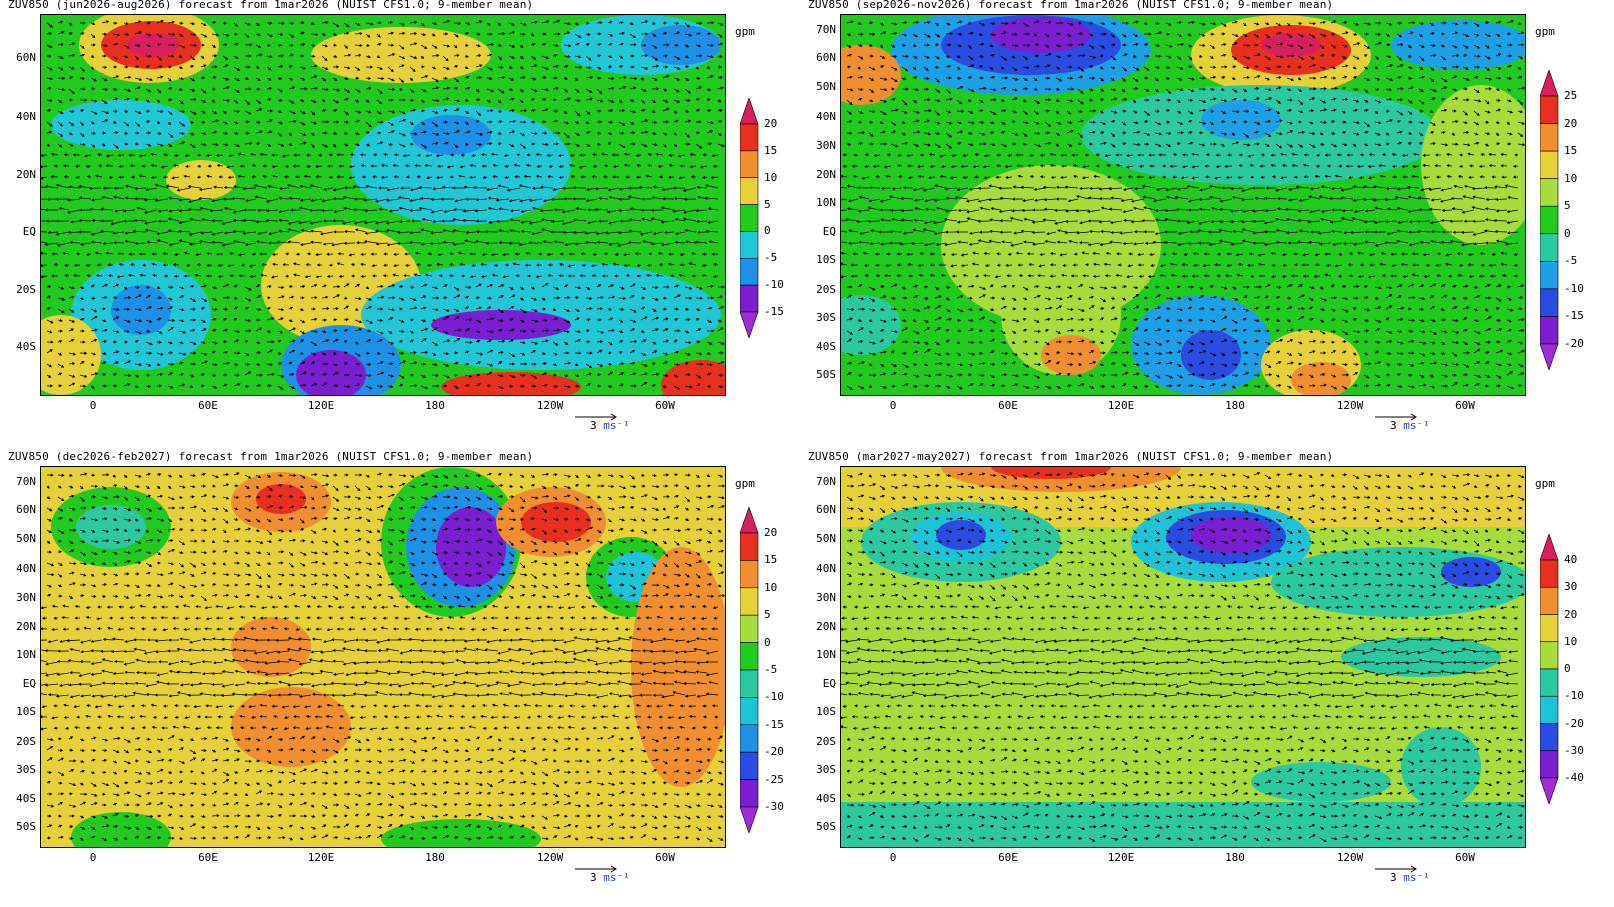 This screenshot has width=1614, height=907. What do you see at coordinates (26, 741) in the screenshot?
I see `lat-label: 20S` at bounding box center [26, 741].